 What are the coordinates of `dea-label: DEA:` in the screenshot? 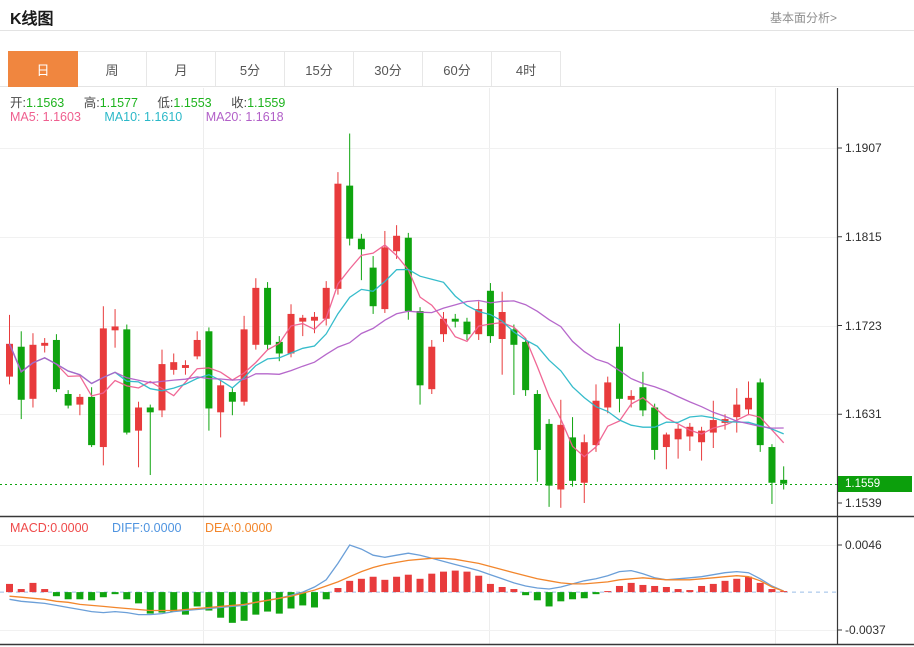 It's located at (219, 528).